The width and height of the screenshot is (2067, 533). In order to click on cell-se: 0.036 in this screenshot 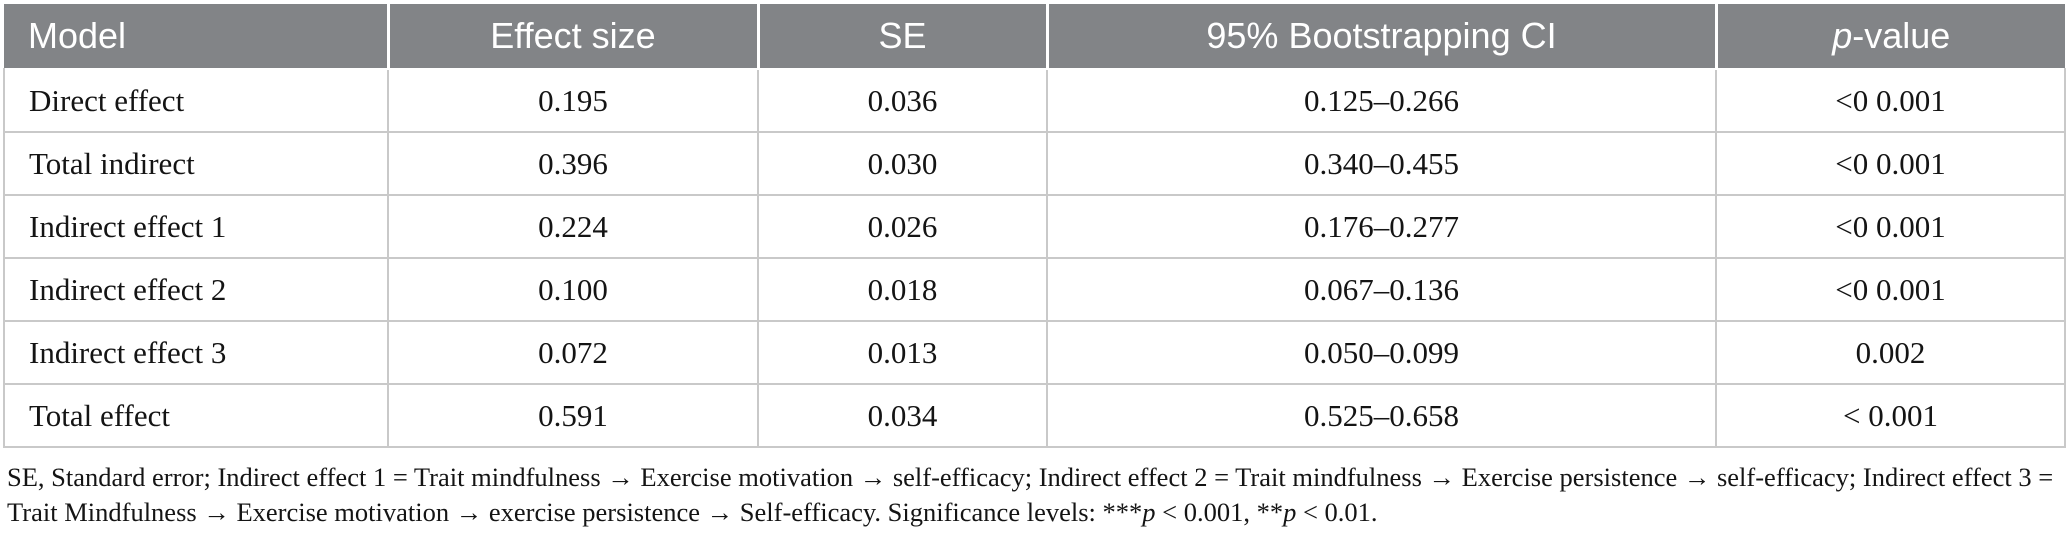, I will do `click(902, 100)`.